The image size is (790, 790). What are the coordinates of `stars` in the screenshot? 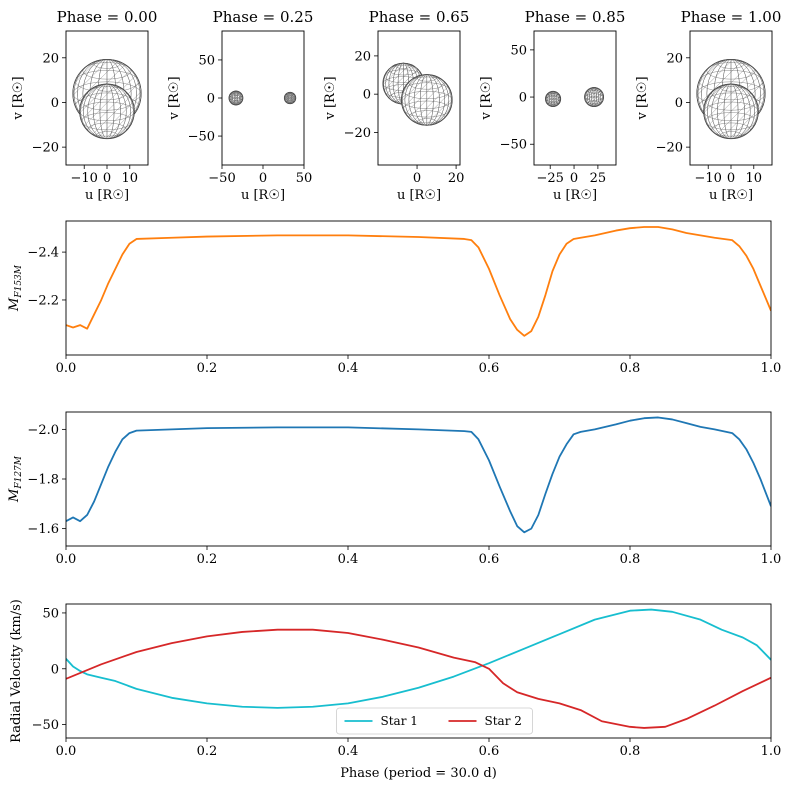 It's located at (575, 97).